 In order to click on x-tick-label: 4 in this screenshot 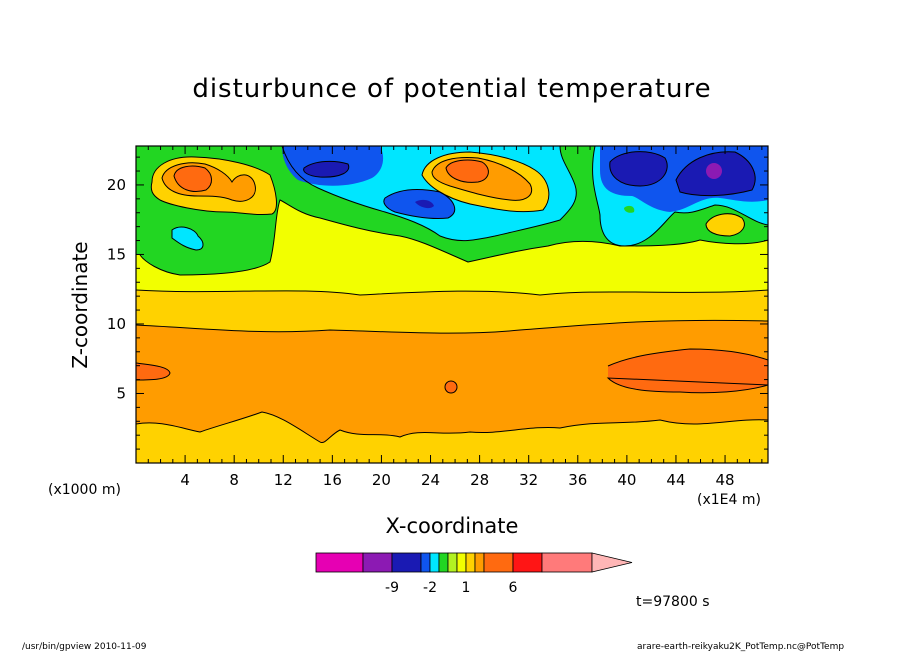, I will do `click(185, 480)`.